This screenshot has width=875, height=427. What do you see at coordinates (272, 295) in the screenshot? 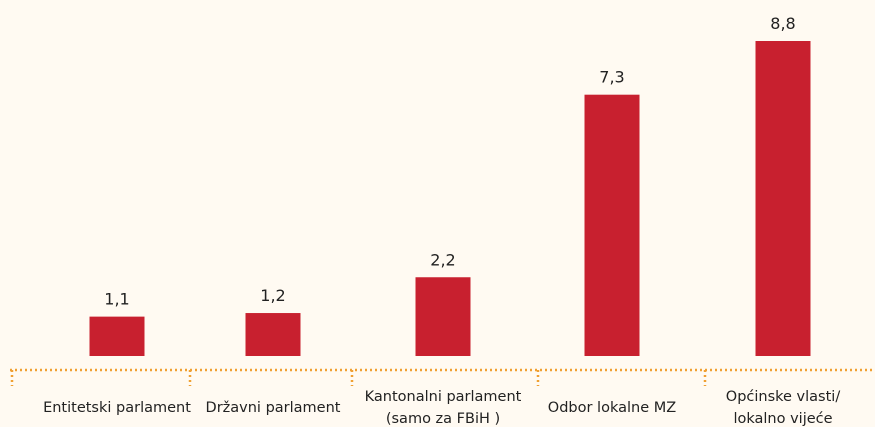
I see `value-label: 1,2` at bounding box center [272, 295].